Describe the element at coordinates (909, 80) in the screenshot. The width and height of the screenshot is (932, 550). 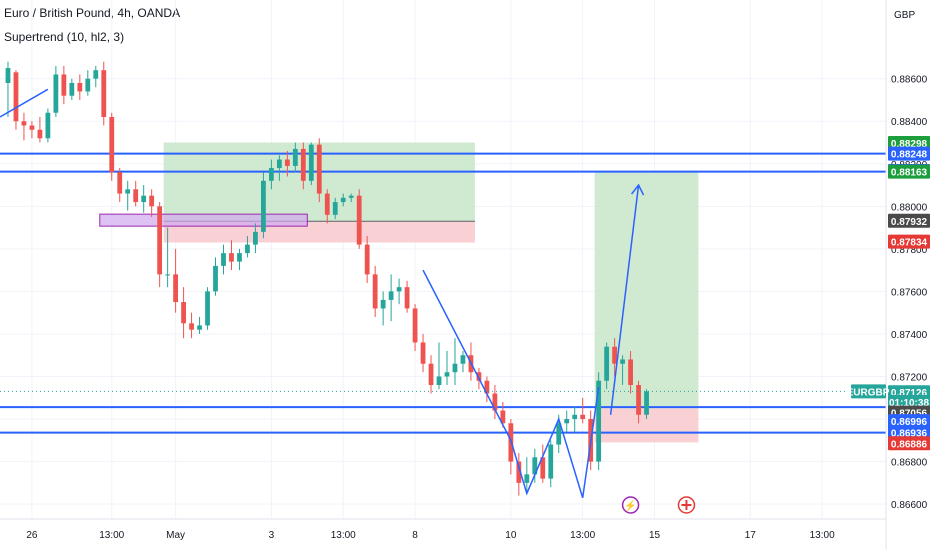
I see `y-tick-label: 0.88600` at that location.